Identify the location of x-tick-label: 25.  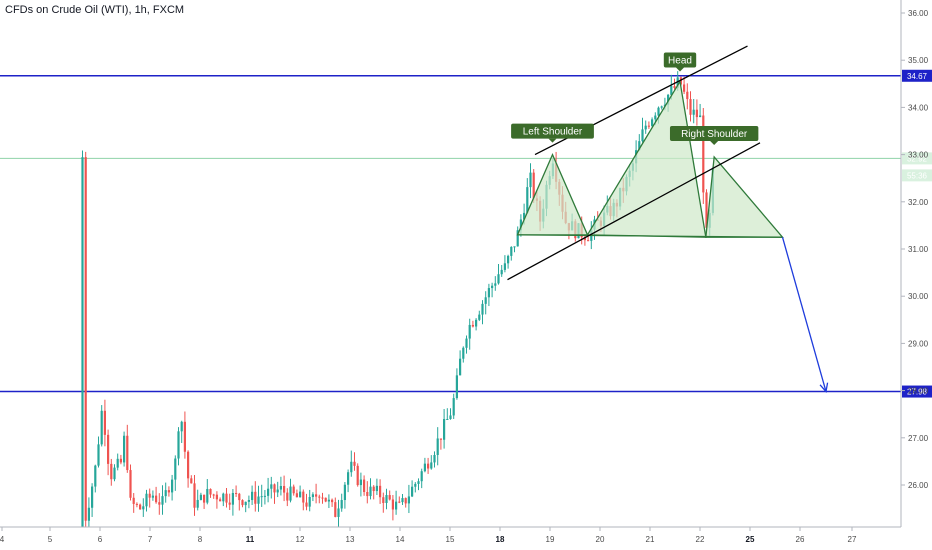
(750, 539).